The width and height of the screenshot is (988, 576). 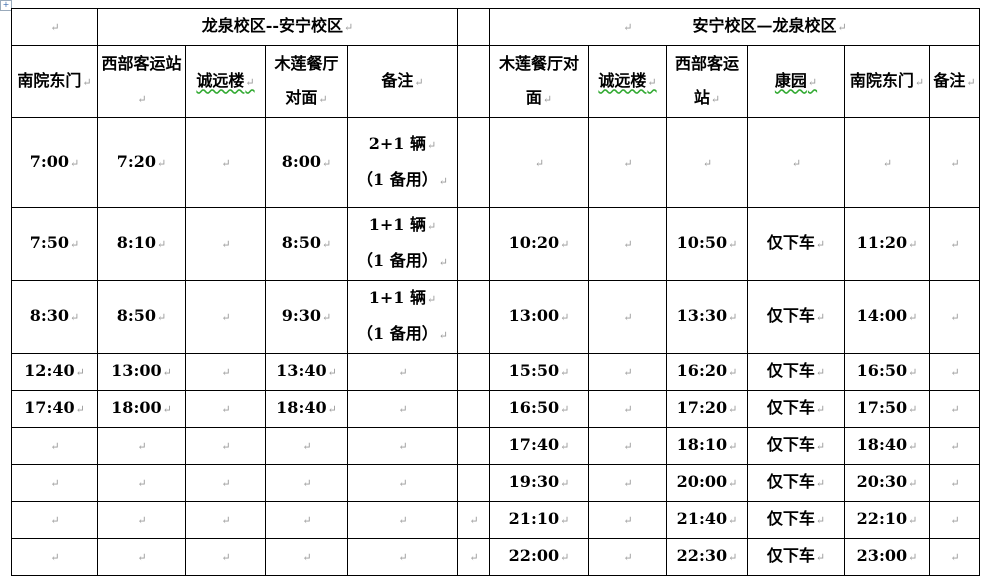 I want to click on cell-right-0: 21:10, so click(x=539, y=520).